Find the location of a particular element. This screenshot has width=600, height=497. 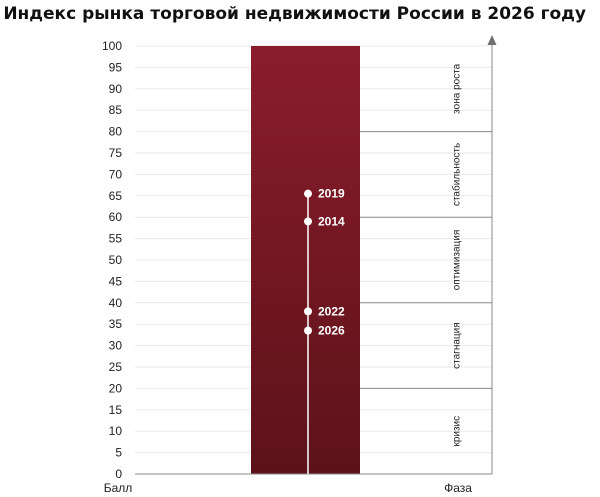

phase-label: кризис is located at coordinates (457, 431).